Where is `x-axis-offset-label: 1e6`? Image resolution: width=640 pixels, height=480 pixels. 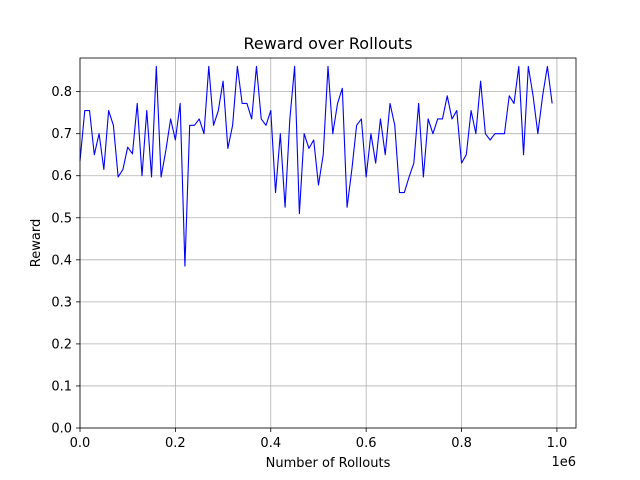
x-axis-offset-label: 1e6 is located at coordinates (563, 462).